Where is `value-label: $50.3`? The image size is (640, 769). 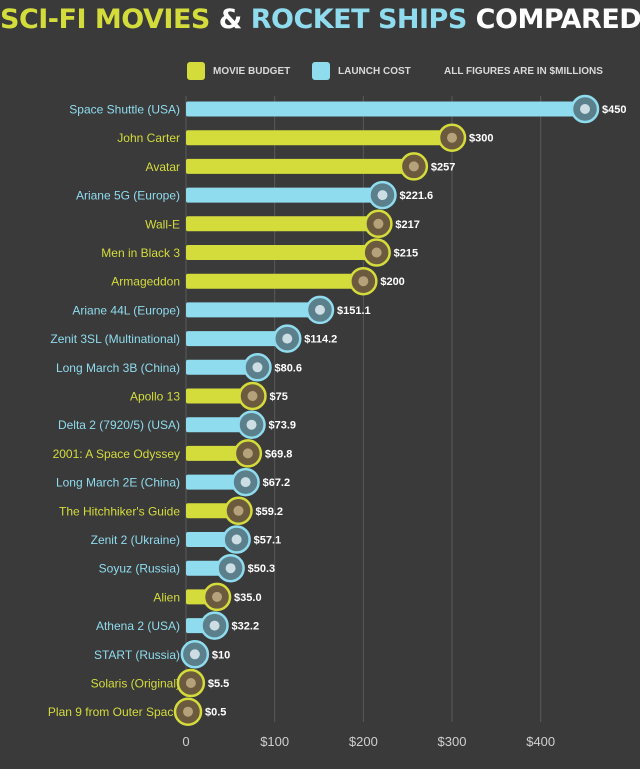 value-label: $50.3 is located at coordinates (262, 569).